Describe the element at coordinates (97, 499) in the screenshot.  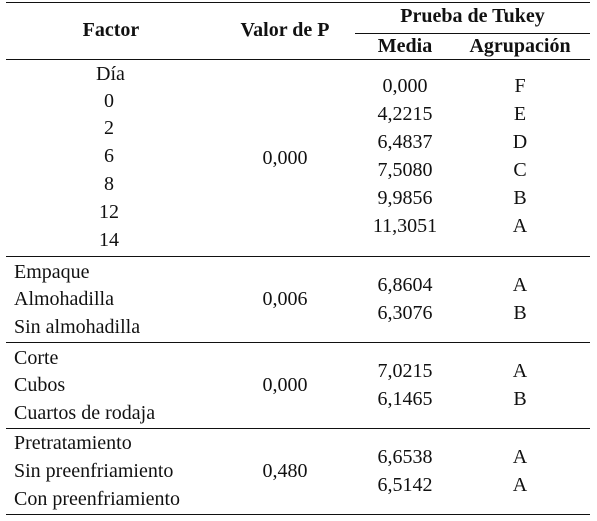
I see `level-con-preenfriamiento: Con preenfriamiento` at that location.